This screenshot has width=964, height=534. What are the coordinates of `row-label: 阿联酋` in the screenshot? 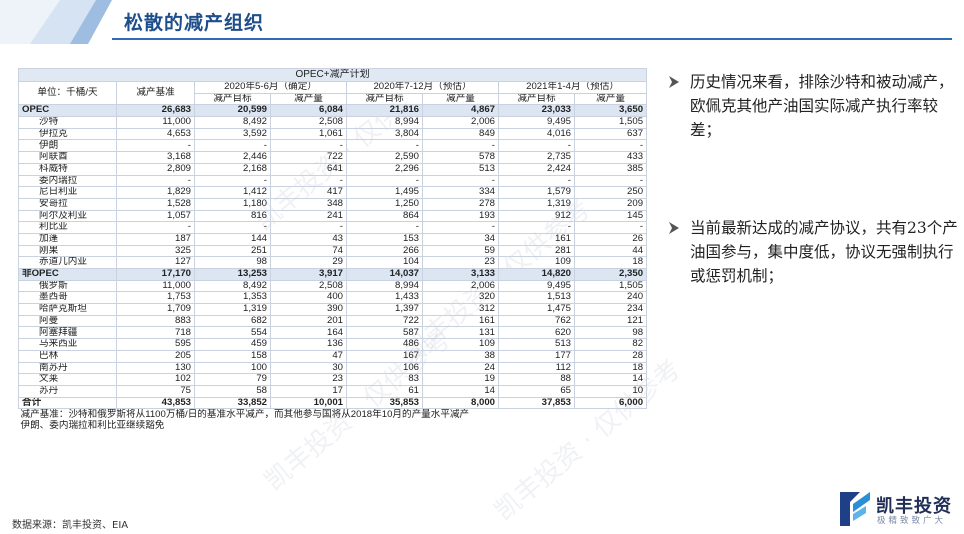 It's located at (67, 157).